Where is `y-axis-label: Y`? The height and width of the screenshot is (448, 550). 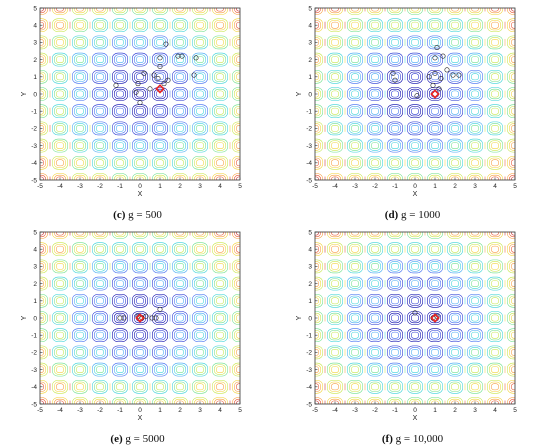 y-axis-label: Y is located at coordinates (24, 317).